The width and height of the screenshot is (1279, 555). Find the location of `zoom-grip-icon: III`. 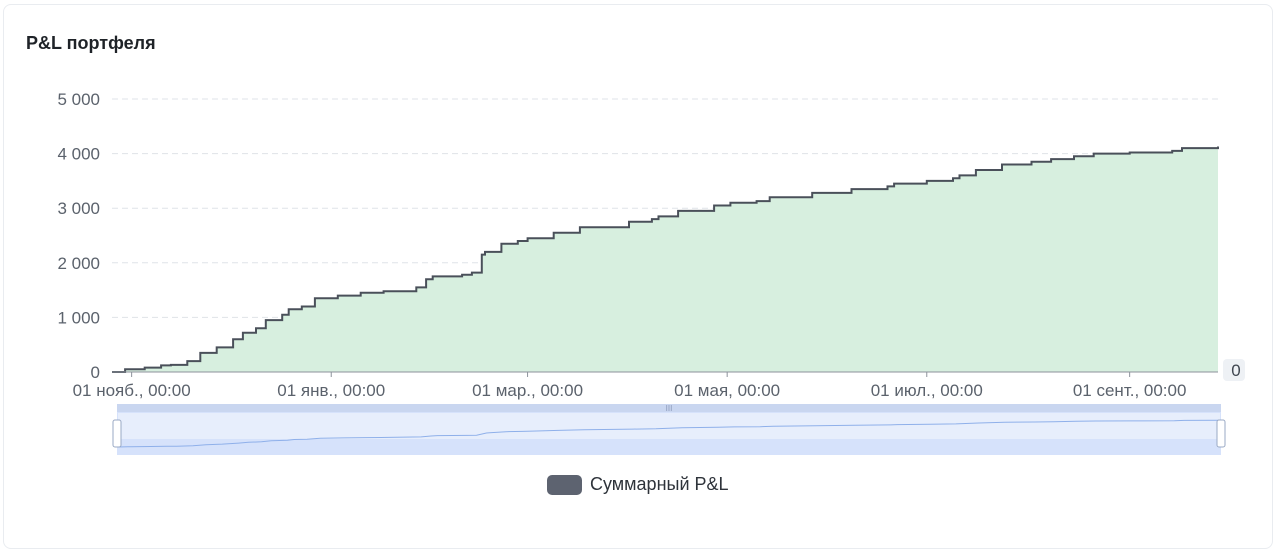

zoom-grip-icon: III is located at coordinates (669, 408).